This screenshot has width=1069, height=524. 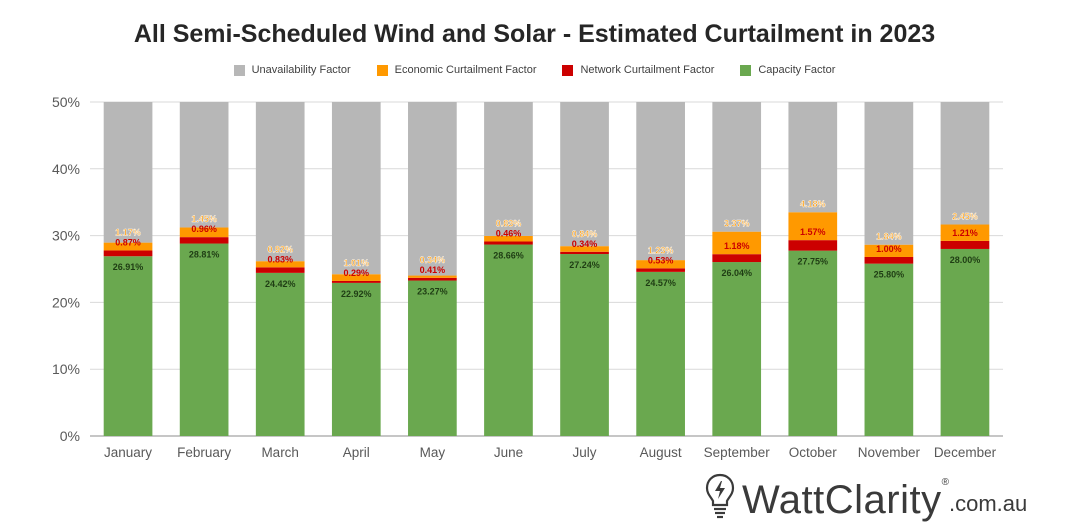 What do you see at coordinates (66, 302) in the screenshot?
I see `y-tick-label: 20%` at bounding box center [66, 302].